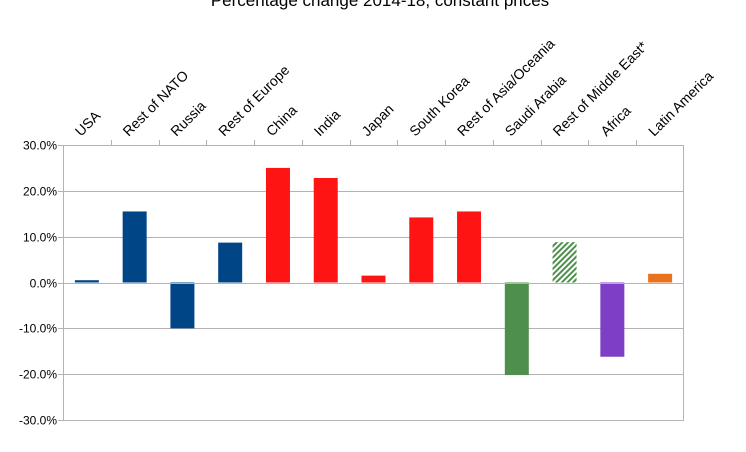  What do you see at coordinates (40, 146) in the screenshot?
I see `y-tick-label: 30.0%` at bounding box center [40, 146].